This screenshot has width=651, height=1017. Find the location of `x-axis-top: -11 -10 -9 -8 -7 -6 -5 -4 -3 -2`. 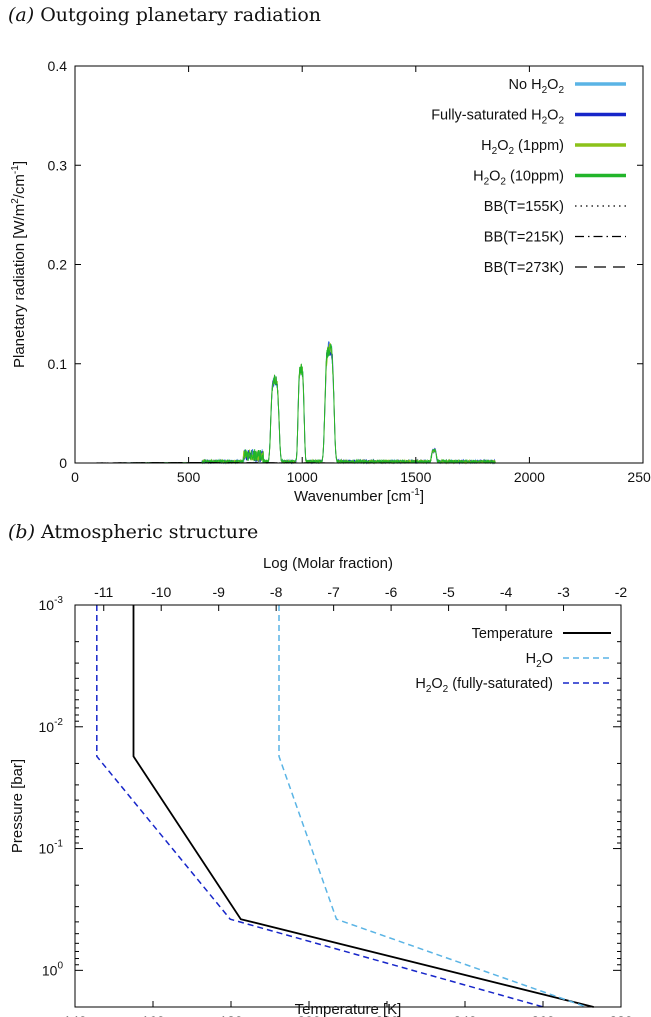

x-axis-top: -11 -10 -9 -8 -7 -6 -5 -4 -3 -2 is located at coordinates (360, 597).